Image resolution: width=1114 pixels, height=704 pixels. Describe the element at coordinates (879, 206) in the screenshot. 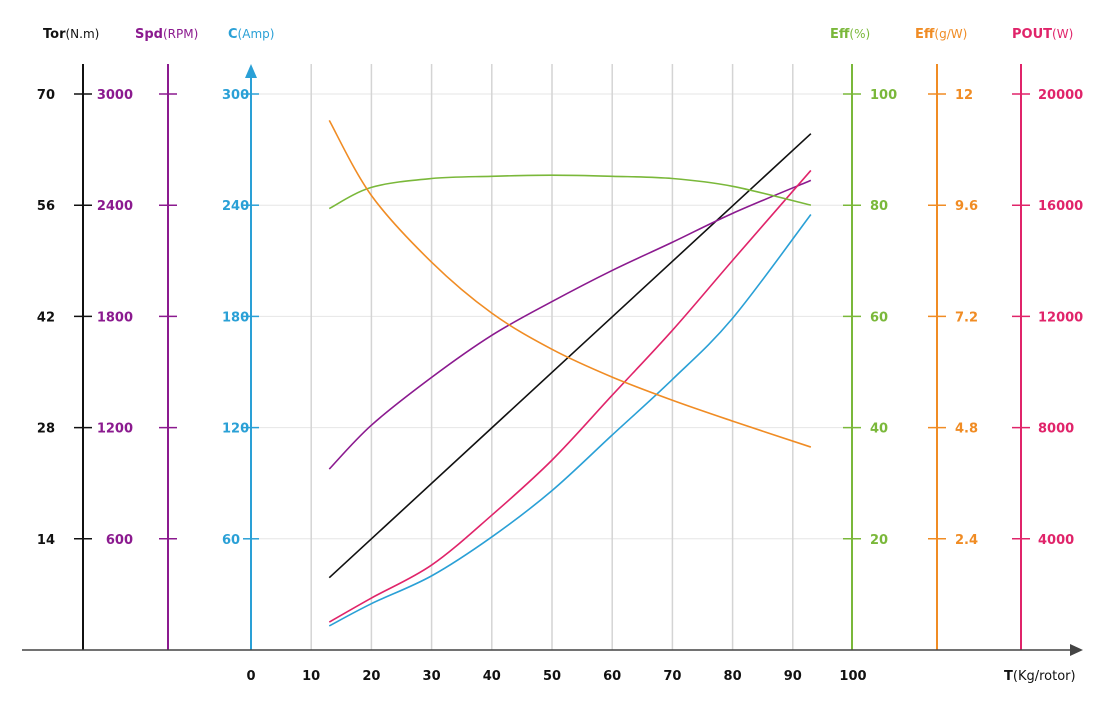

I see `tick-label-effp: 80` at that location.